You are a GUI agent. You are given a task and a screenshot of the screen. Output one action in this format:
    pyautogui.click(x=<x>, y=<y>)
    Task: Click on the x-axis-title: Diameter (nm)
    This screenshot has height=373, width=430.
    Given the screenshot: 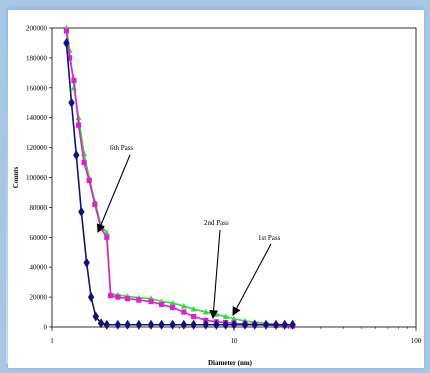 What is the action you would take?
    pyautogui.click(x=230, y=363)
    